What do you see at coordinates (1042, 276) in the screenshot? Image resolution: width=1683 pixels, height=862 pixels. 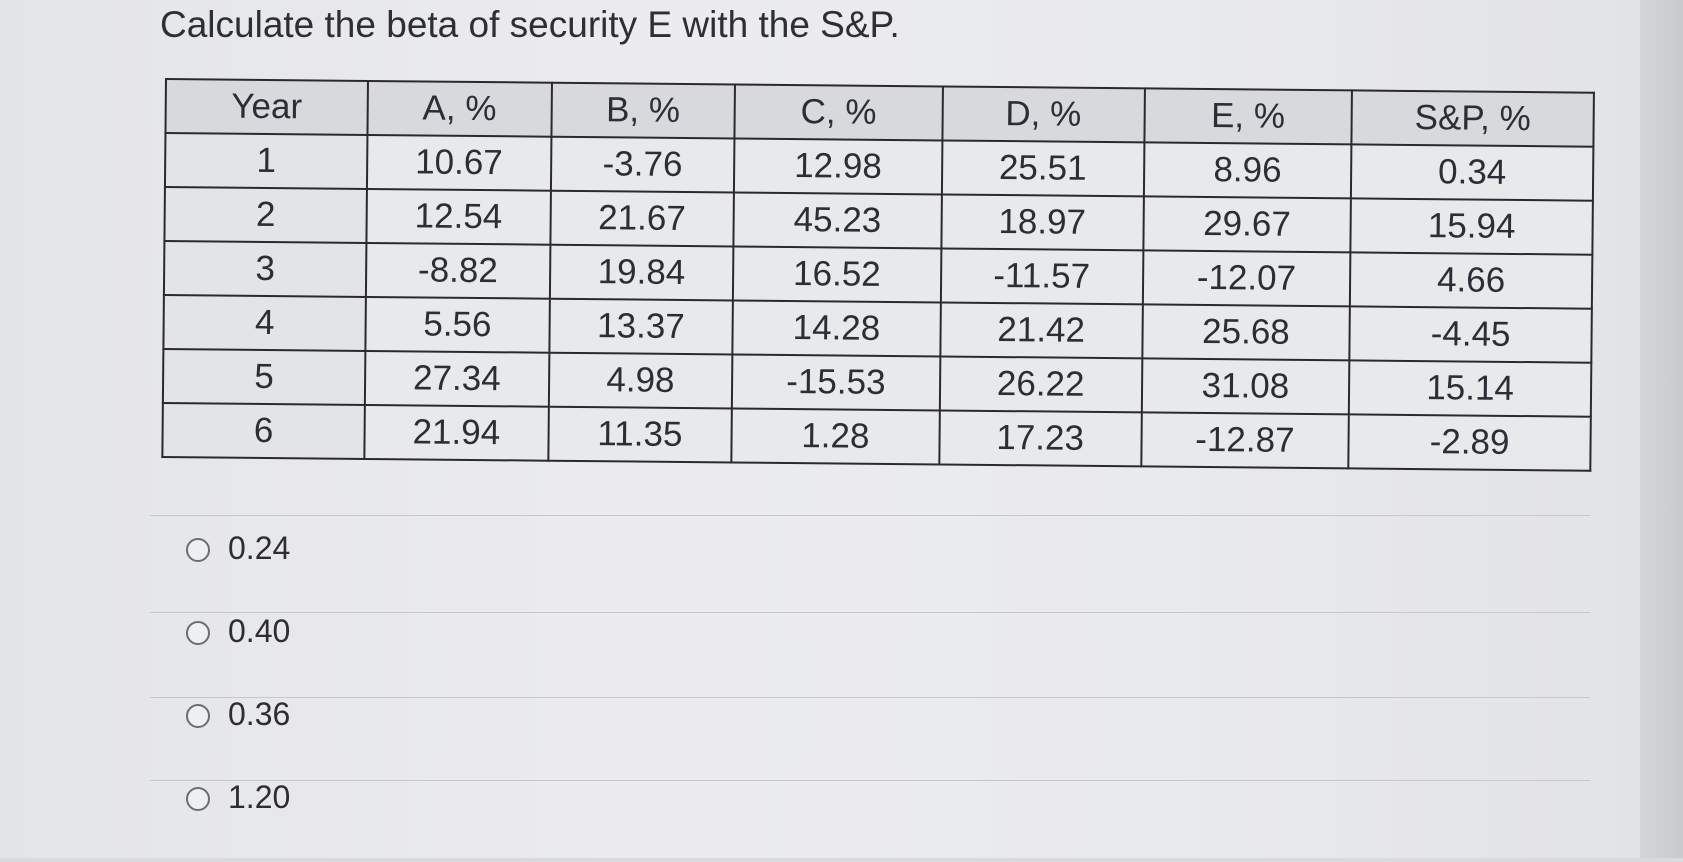 I see `cell-d: -11.57` at bounding box center [1042, 276].